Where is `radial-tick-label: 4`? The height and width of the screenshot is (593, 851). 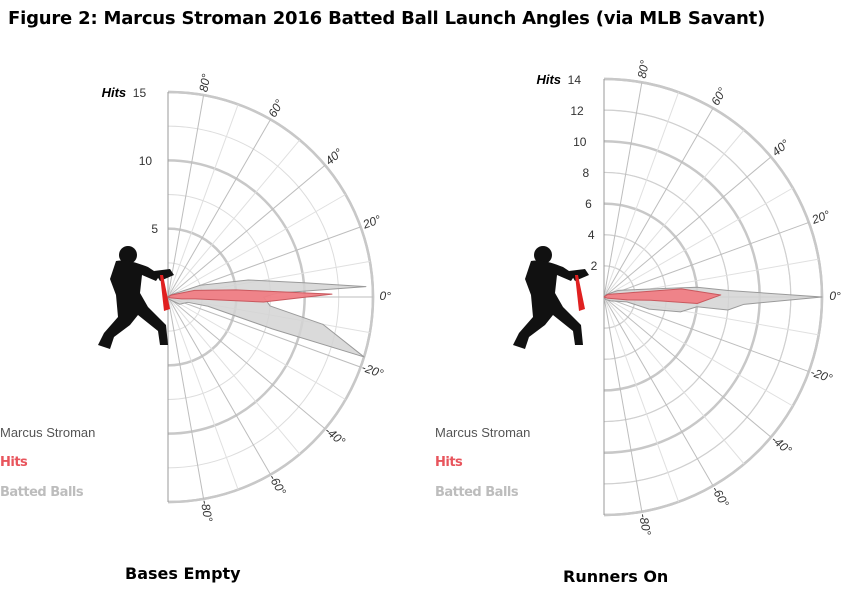
radial-tick-label: 4 is located at coordinates (591, 235).